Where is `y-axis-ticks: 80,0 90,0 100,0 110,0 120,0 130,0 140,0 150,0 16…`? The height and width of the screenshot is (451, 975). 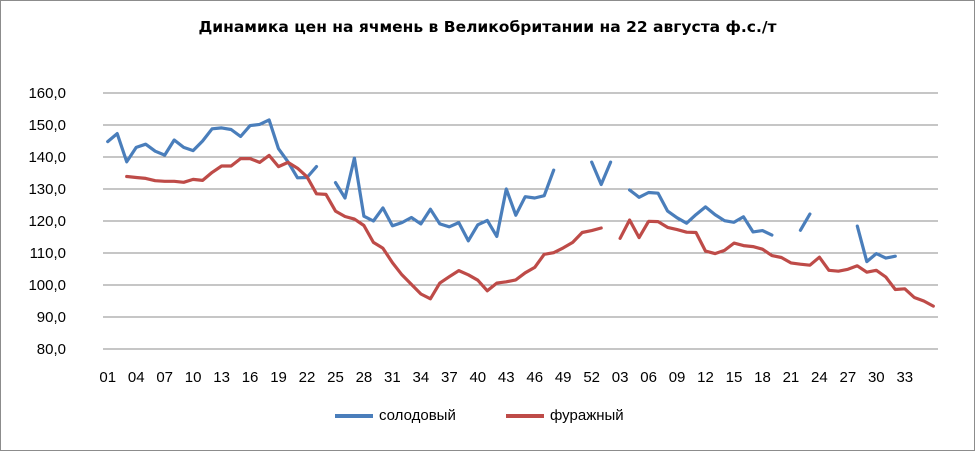 y-axis-ticks: 80,0 90,0 100,0 110,0 120,0 130,0 140,0 150,0 16… is located at coordinates (47, 221).